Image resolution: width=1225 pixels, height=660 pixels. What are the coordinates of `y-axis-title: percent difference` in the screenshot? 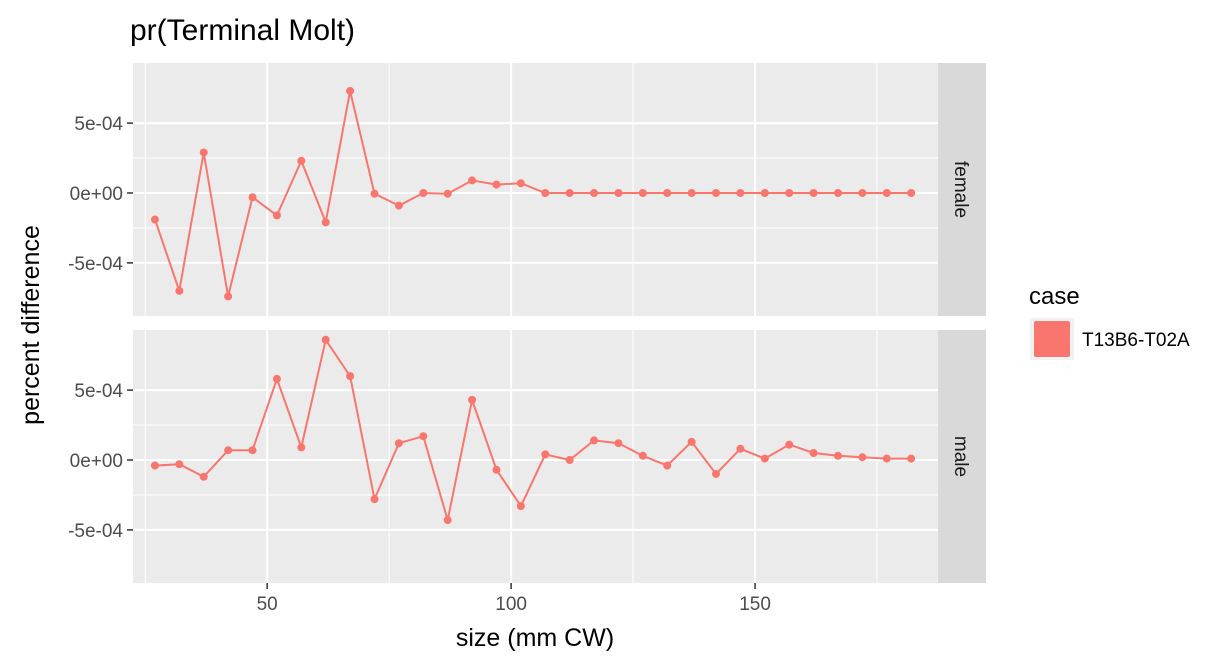 It's located at (31, 325).